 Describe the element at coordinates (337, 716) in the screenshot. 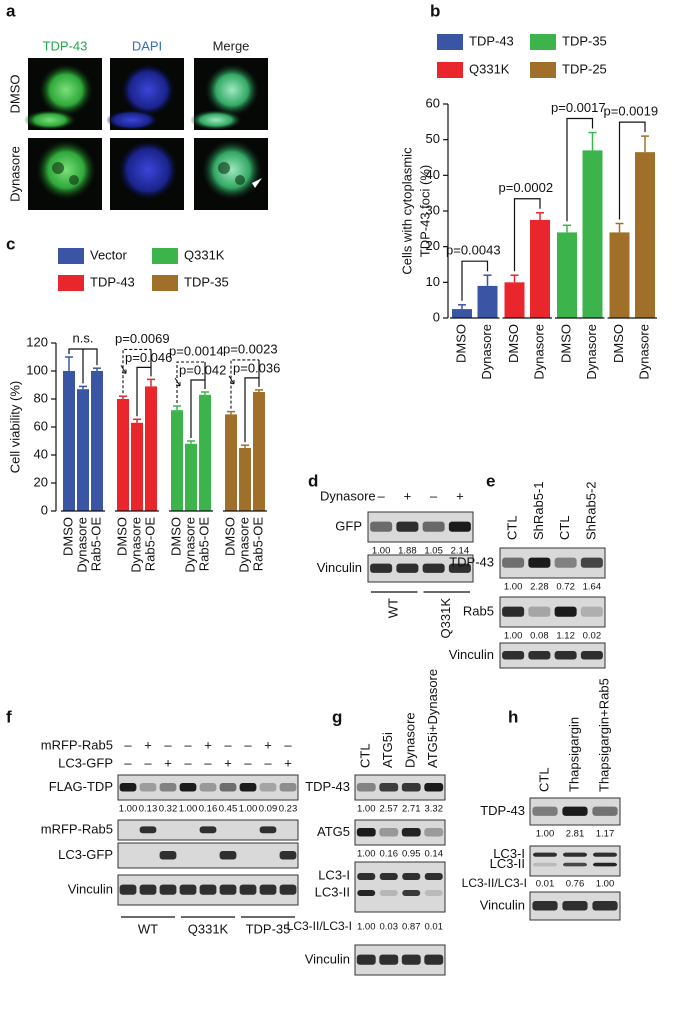

I see `panel-label: g` at that location.